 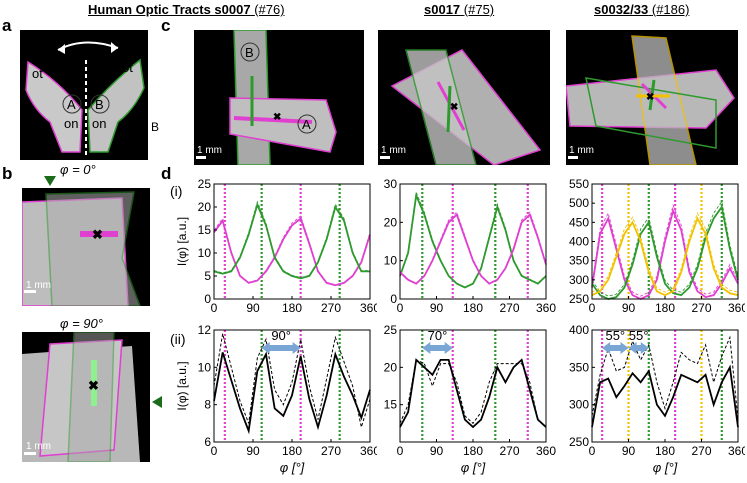 I want to click on panel-c-scale-mid: 1 mm, so click(x=393, y=150).